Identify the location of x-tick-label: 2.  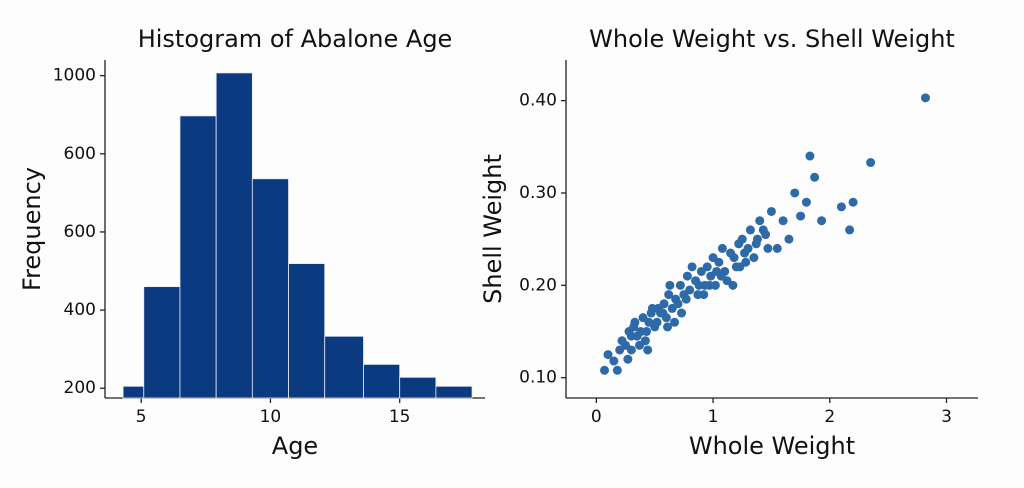
(829, 417).